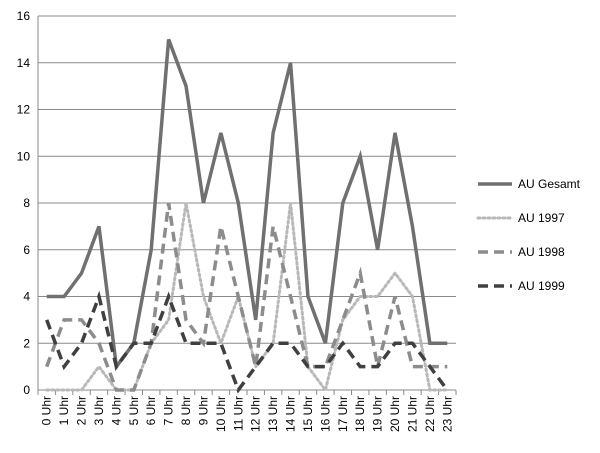 The image size is (600, 453). Describe the element at coordinates (325, 414) in the screenshot. I see `x-tick-label: 16 Uhr` at that location.